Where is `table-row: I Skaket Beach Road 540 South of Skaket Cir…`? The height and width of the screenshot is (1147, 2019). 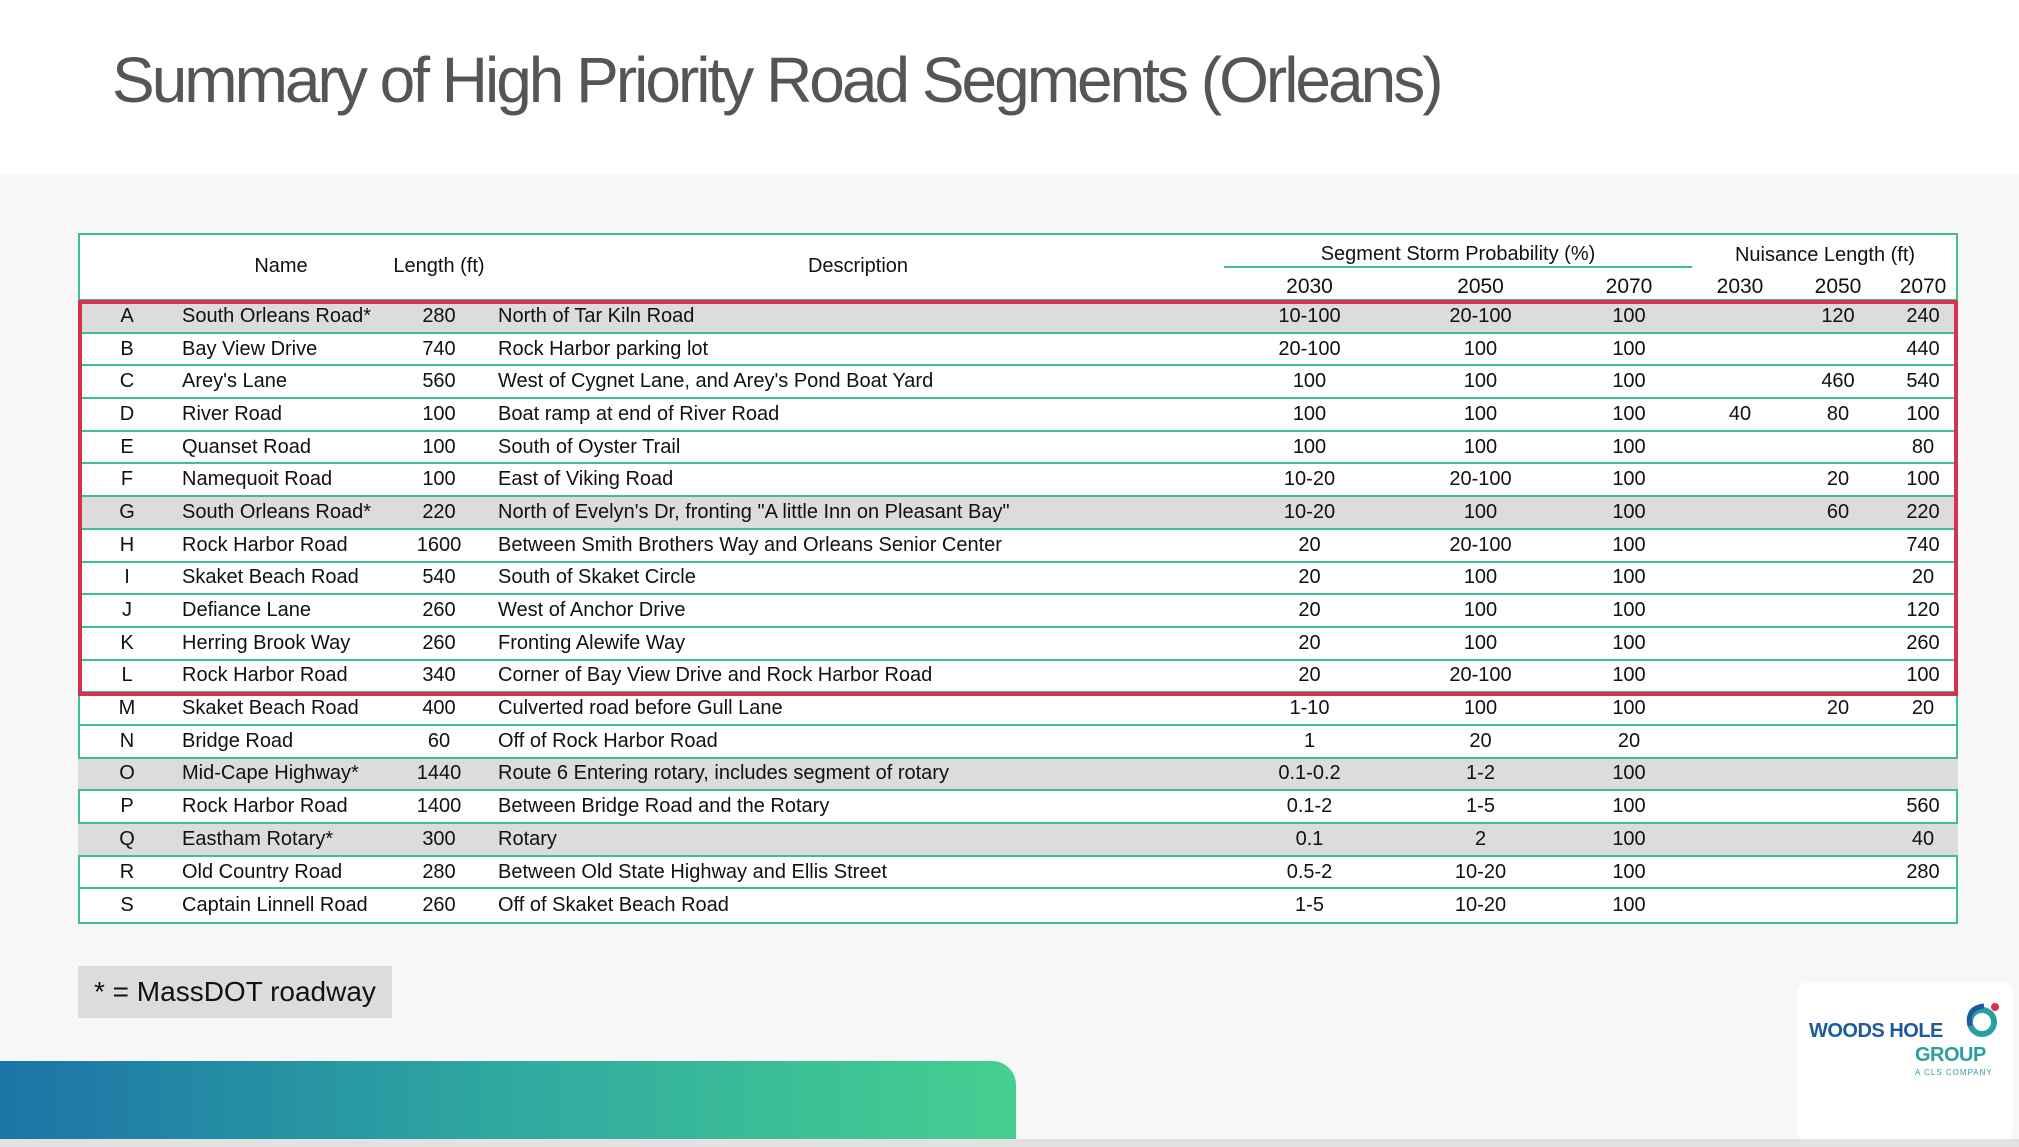 table-row: I Skaket Beach Road 540 South of Skaket Cir… is located at coordinates (1018, 577).